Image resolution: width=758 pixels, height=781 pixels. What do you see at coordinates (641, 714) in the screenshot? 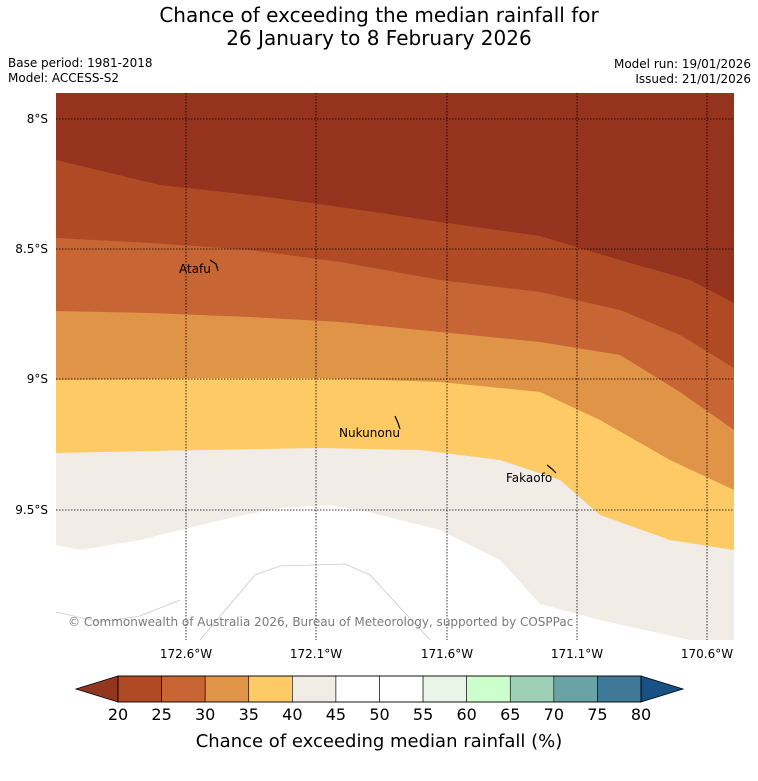
I see `colorbar-tick-label: 80` at bounding box center [641, 714].